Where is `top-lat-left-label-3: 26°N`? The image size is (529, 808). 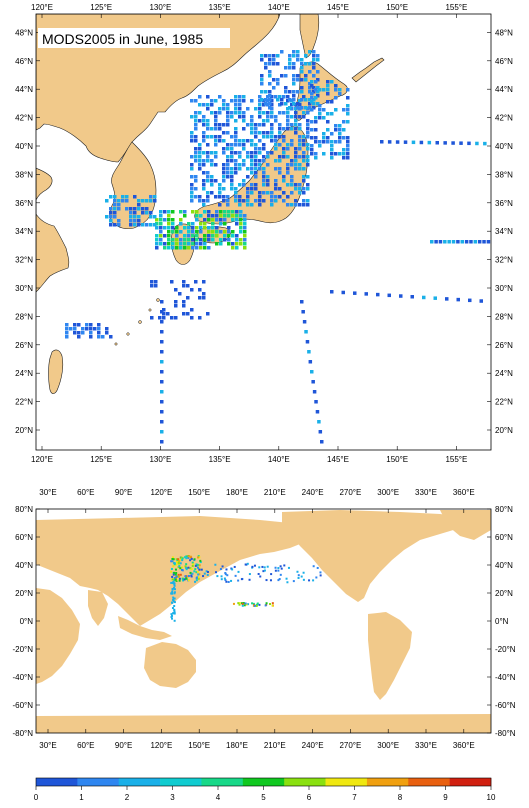
top-lat-left-label-3: 26°N is located at coordinates (24, 345).